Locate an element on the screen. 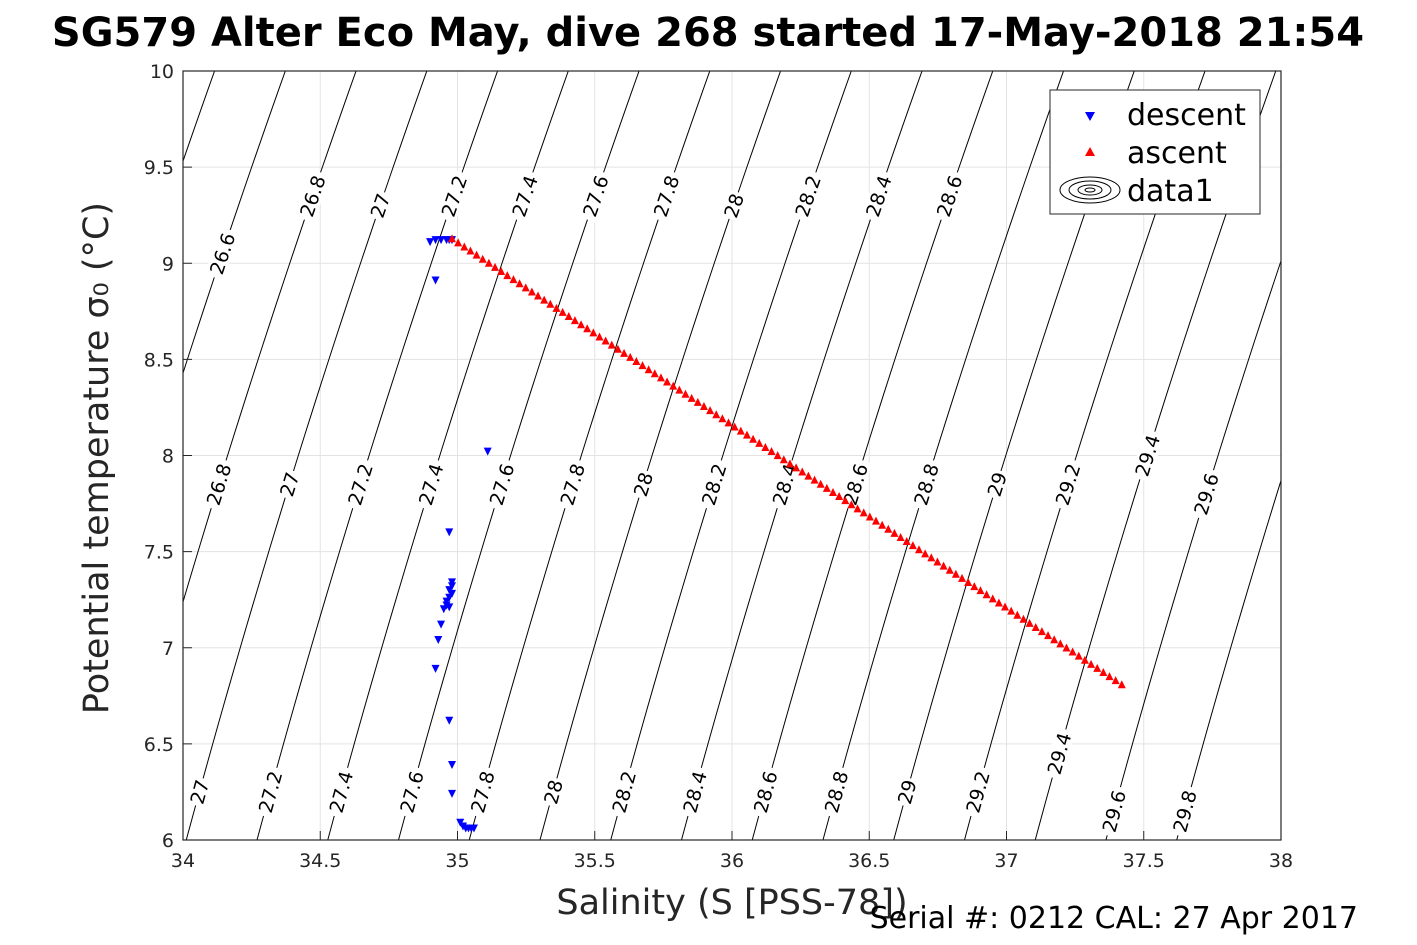  serial-cal-footer: Serial #: 0212 CAL: 27 Apr 2017 is located at coordinates (1114, 918).